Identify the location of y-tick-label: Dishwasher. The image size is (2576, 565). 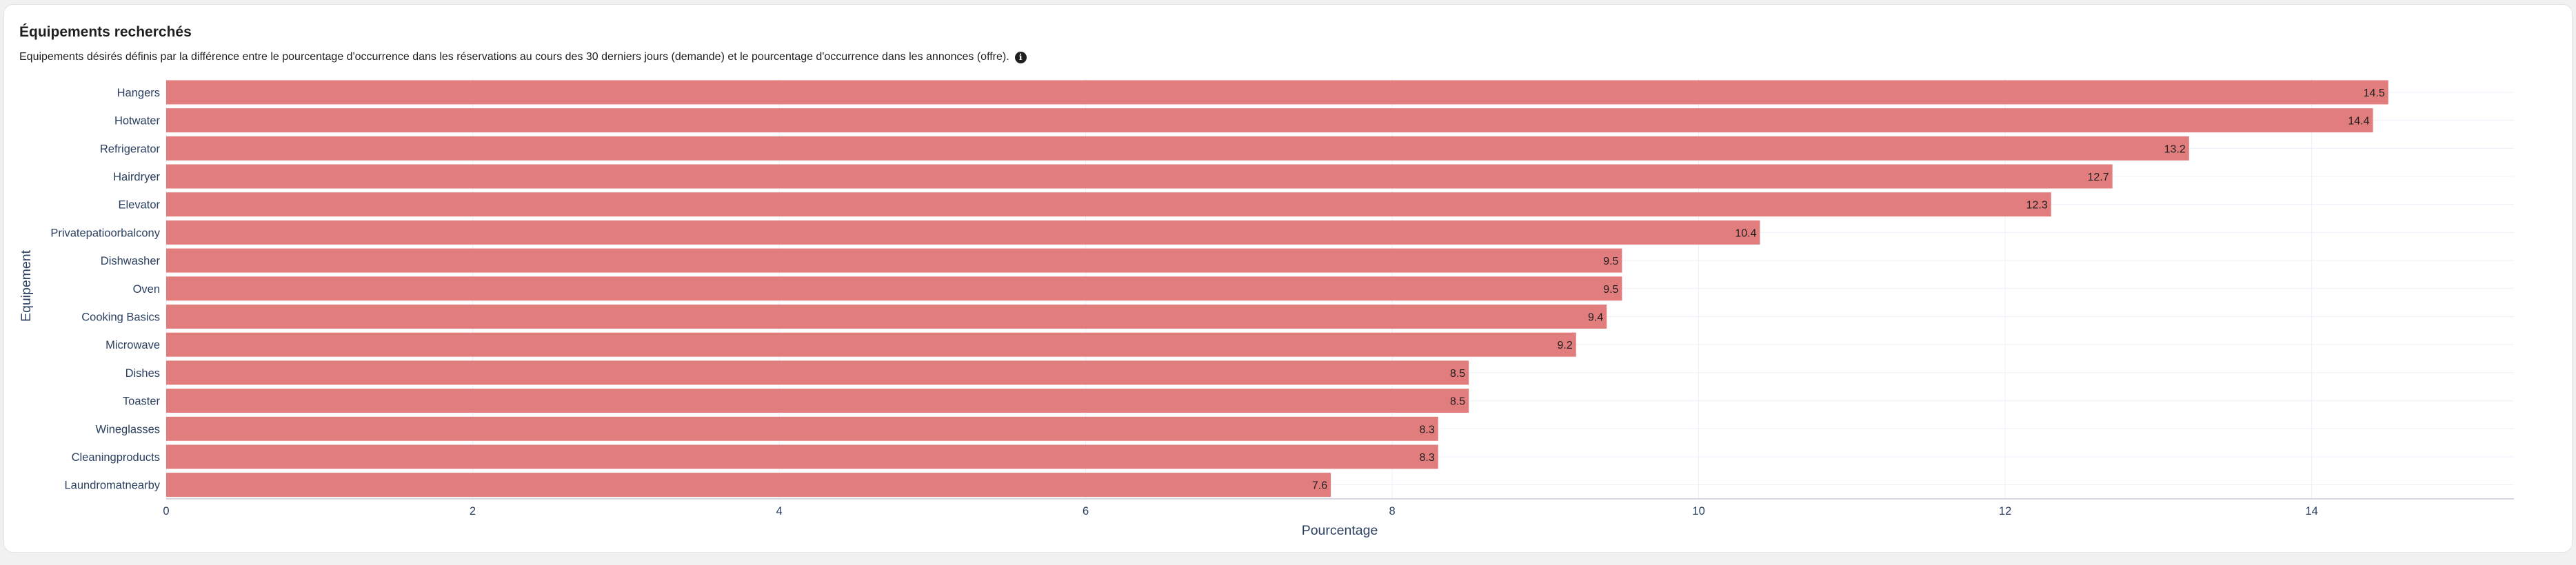
(131, 261).